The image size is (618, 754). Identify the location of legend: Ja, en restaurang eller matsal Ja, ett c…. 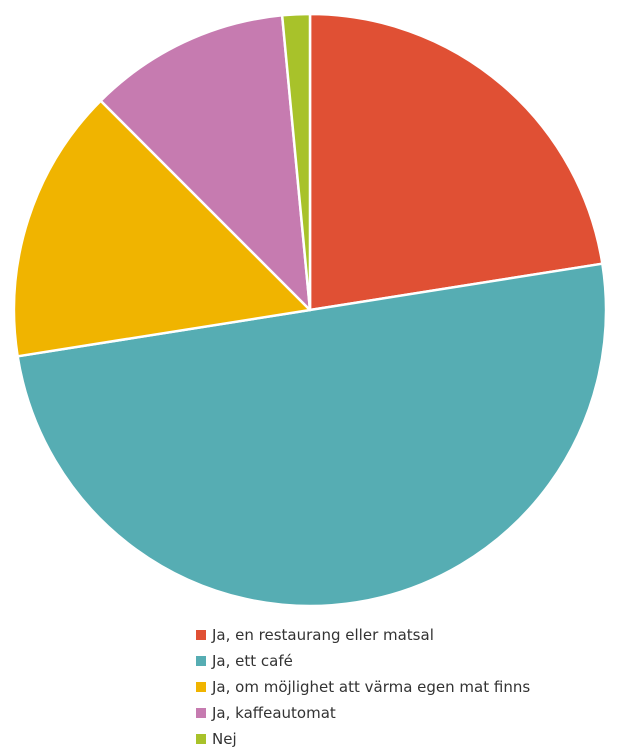
(363, 687).